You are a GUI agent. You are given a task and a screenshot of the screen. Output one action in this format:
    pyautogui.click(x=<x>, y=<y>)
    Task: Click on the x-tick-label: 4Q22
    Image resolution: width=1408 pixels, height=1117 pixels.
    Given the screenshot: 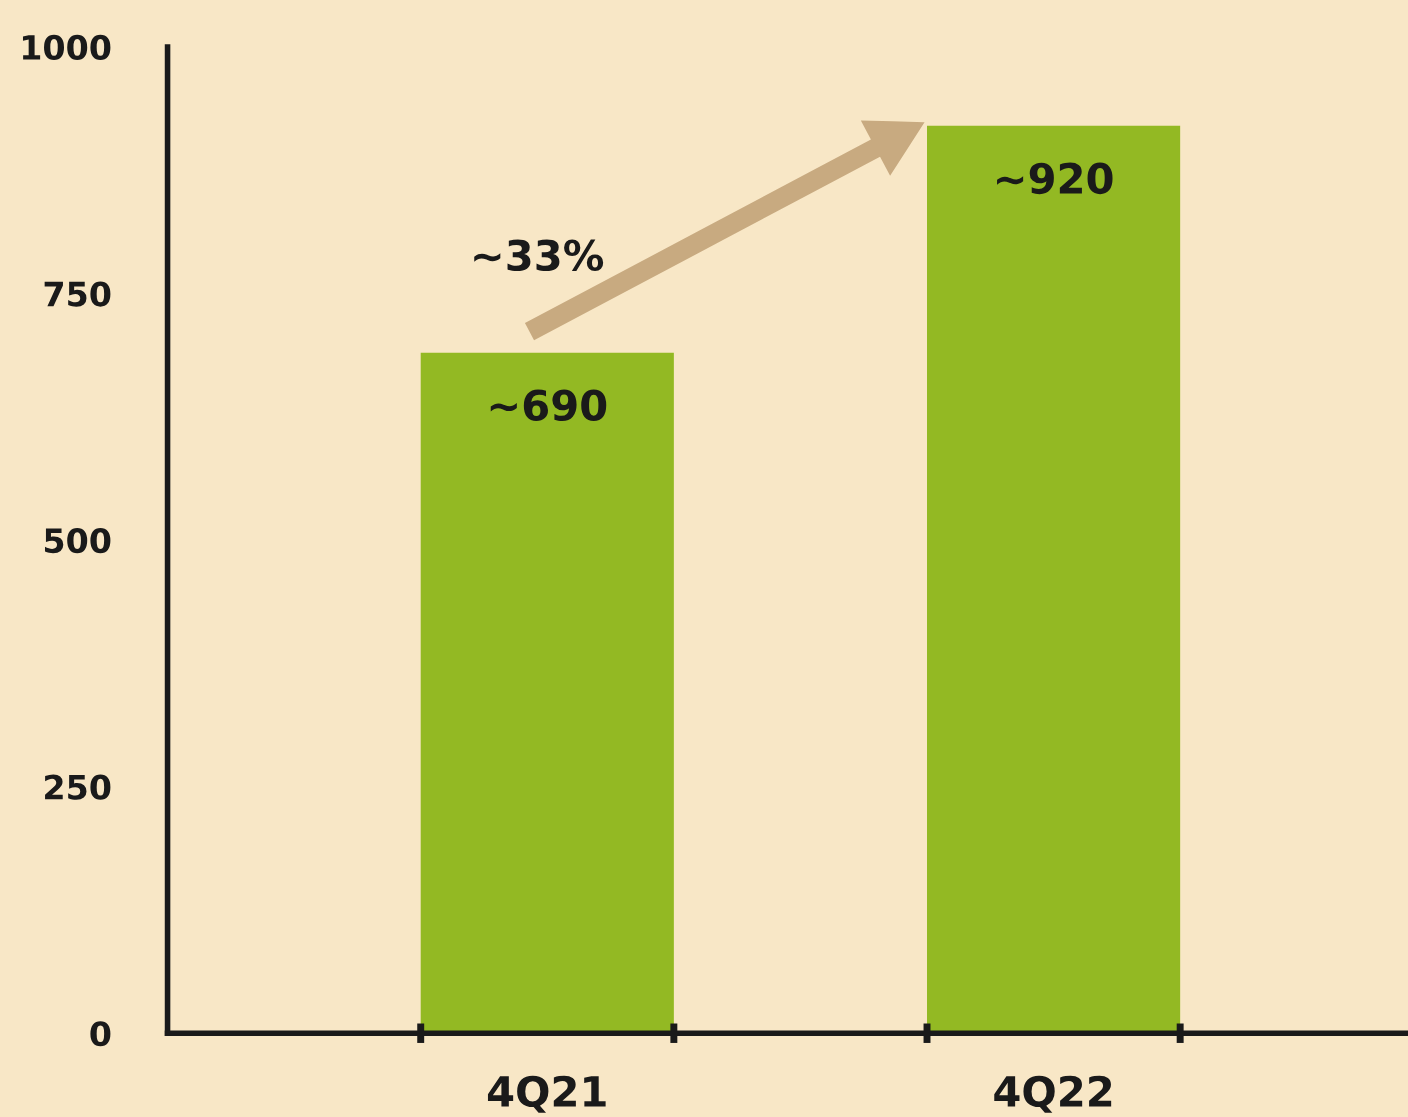 What is the action you would take?
    pyautogui.click(x=1053, y=1094)
    